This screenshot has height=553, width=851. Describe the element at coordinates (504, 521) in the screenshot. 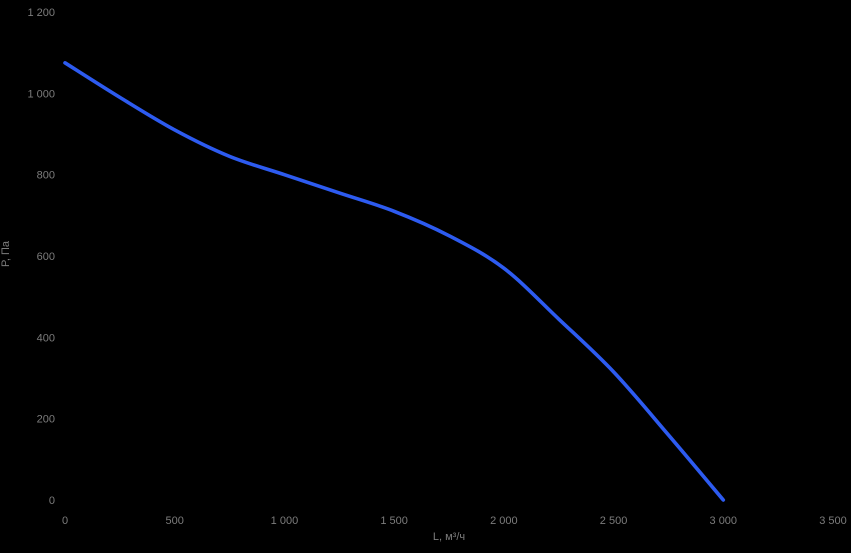

I see `x-tick-label: 2 000` at that location.